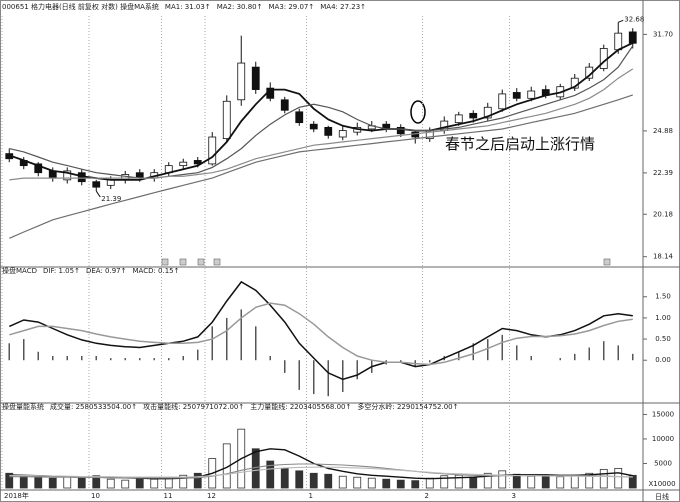  I want to click on x-tick-label: 12, so click(211, 496).